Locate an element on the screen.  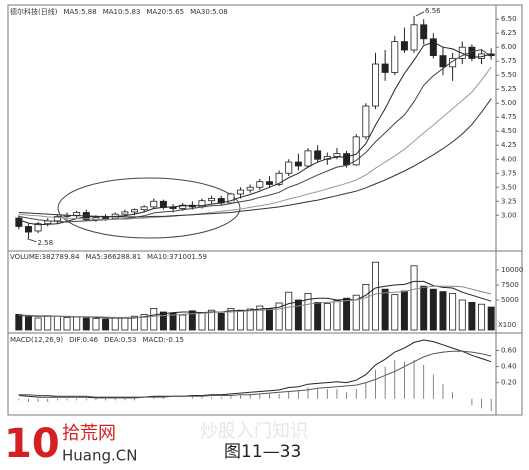
low-label: 2.58 is located at coordinates (45, 243).